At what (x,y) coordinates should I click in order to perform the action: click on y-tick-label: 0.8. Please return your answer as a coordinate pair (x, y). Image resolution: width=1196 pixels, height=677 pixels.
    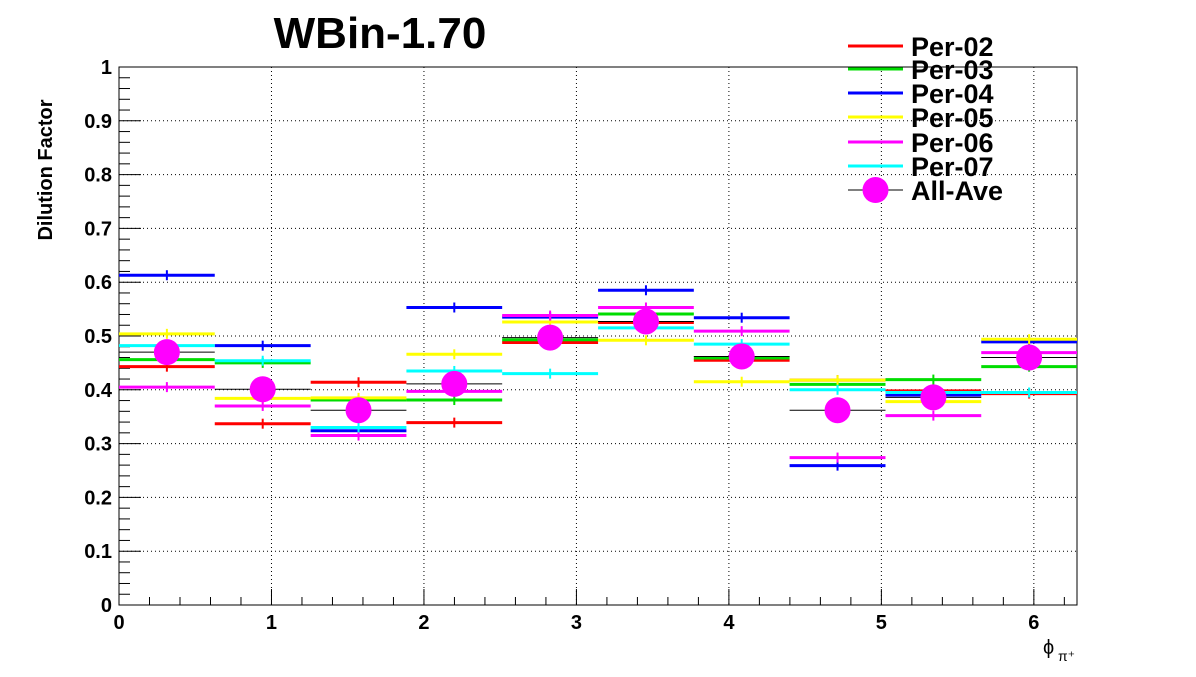
    Looking at the image, I should click on (98, 176).